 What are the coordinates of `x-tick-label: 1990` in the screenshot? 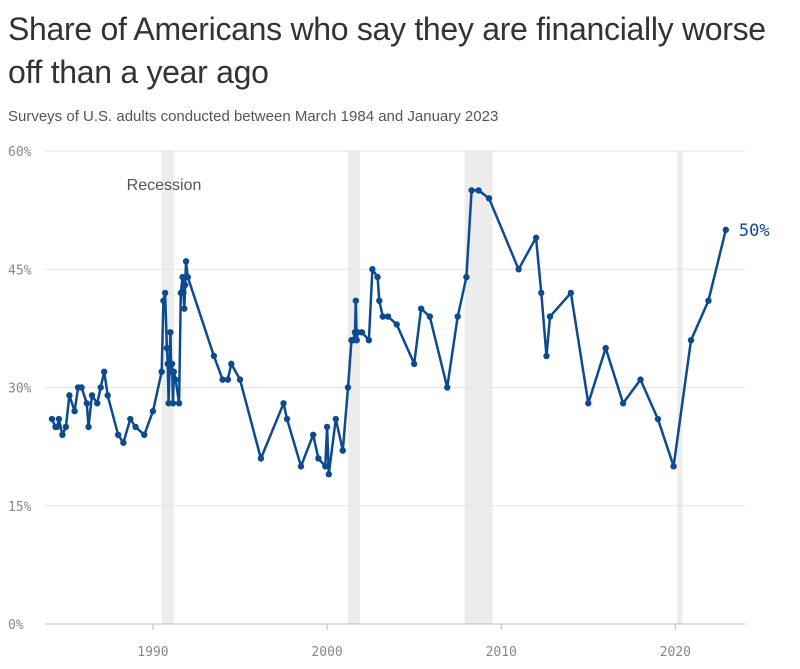 It's located at (152, 652).